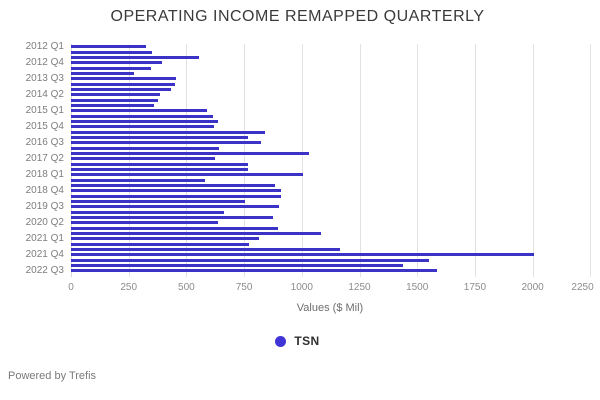  I want to click on bar-2012-q1, so click(108, 47).